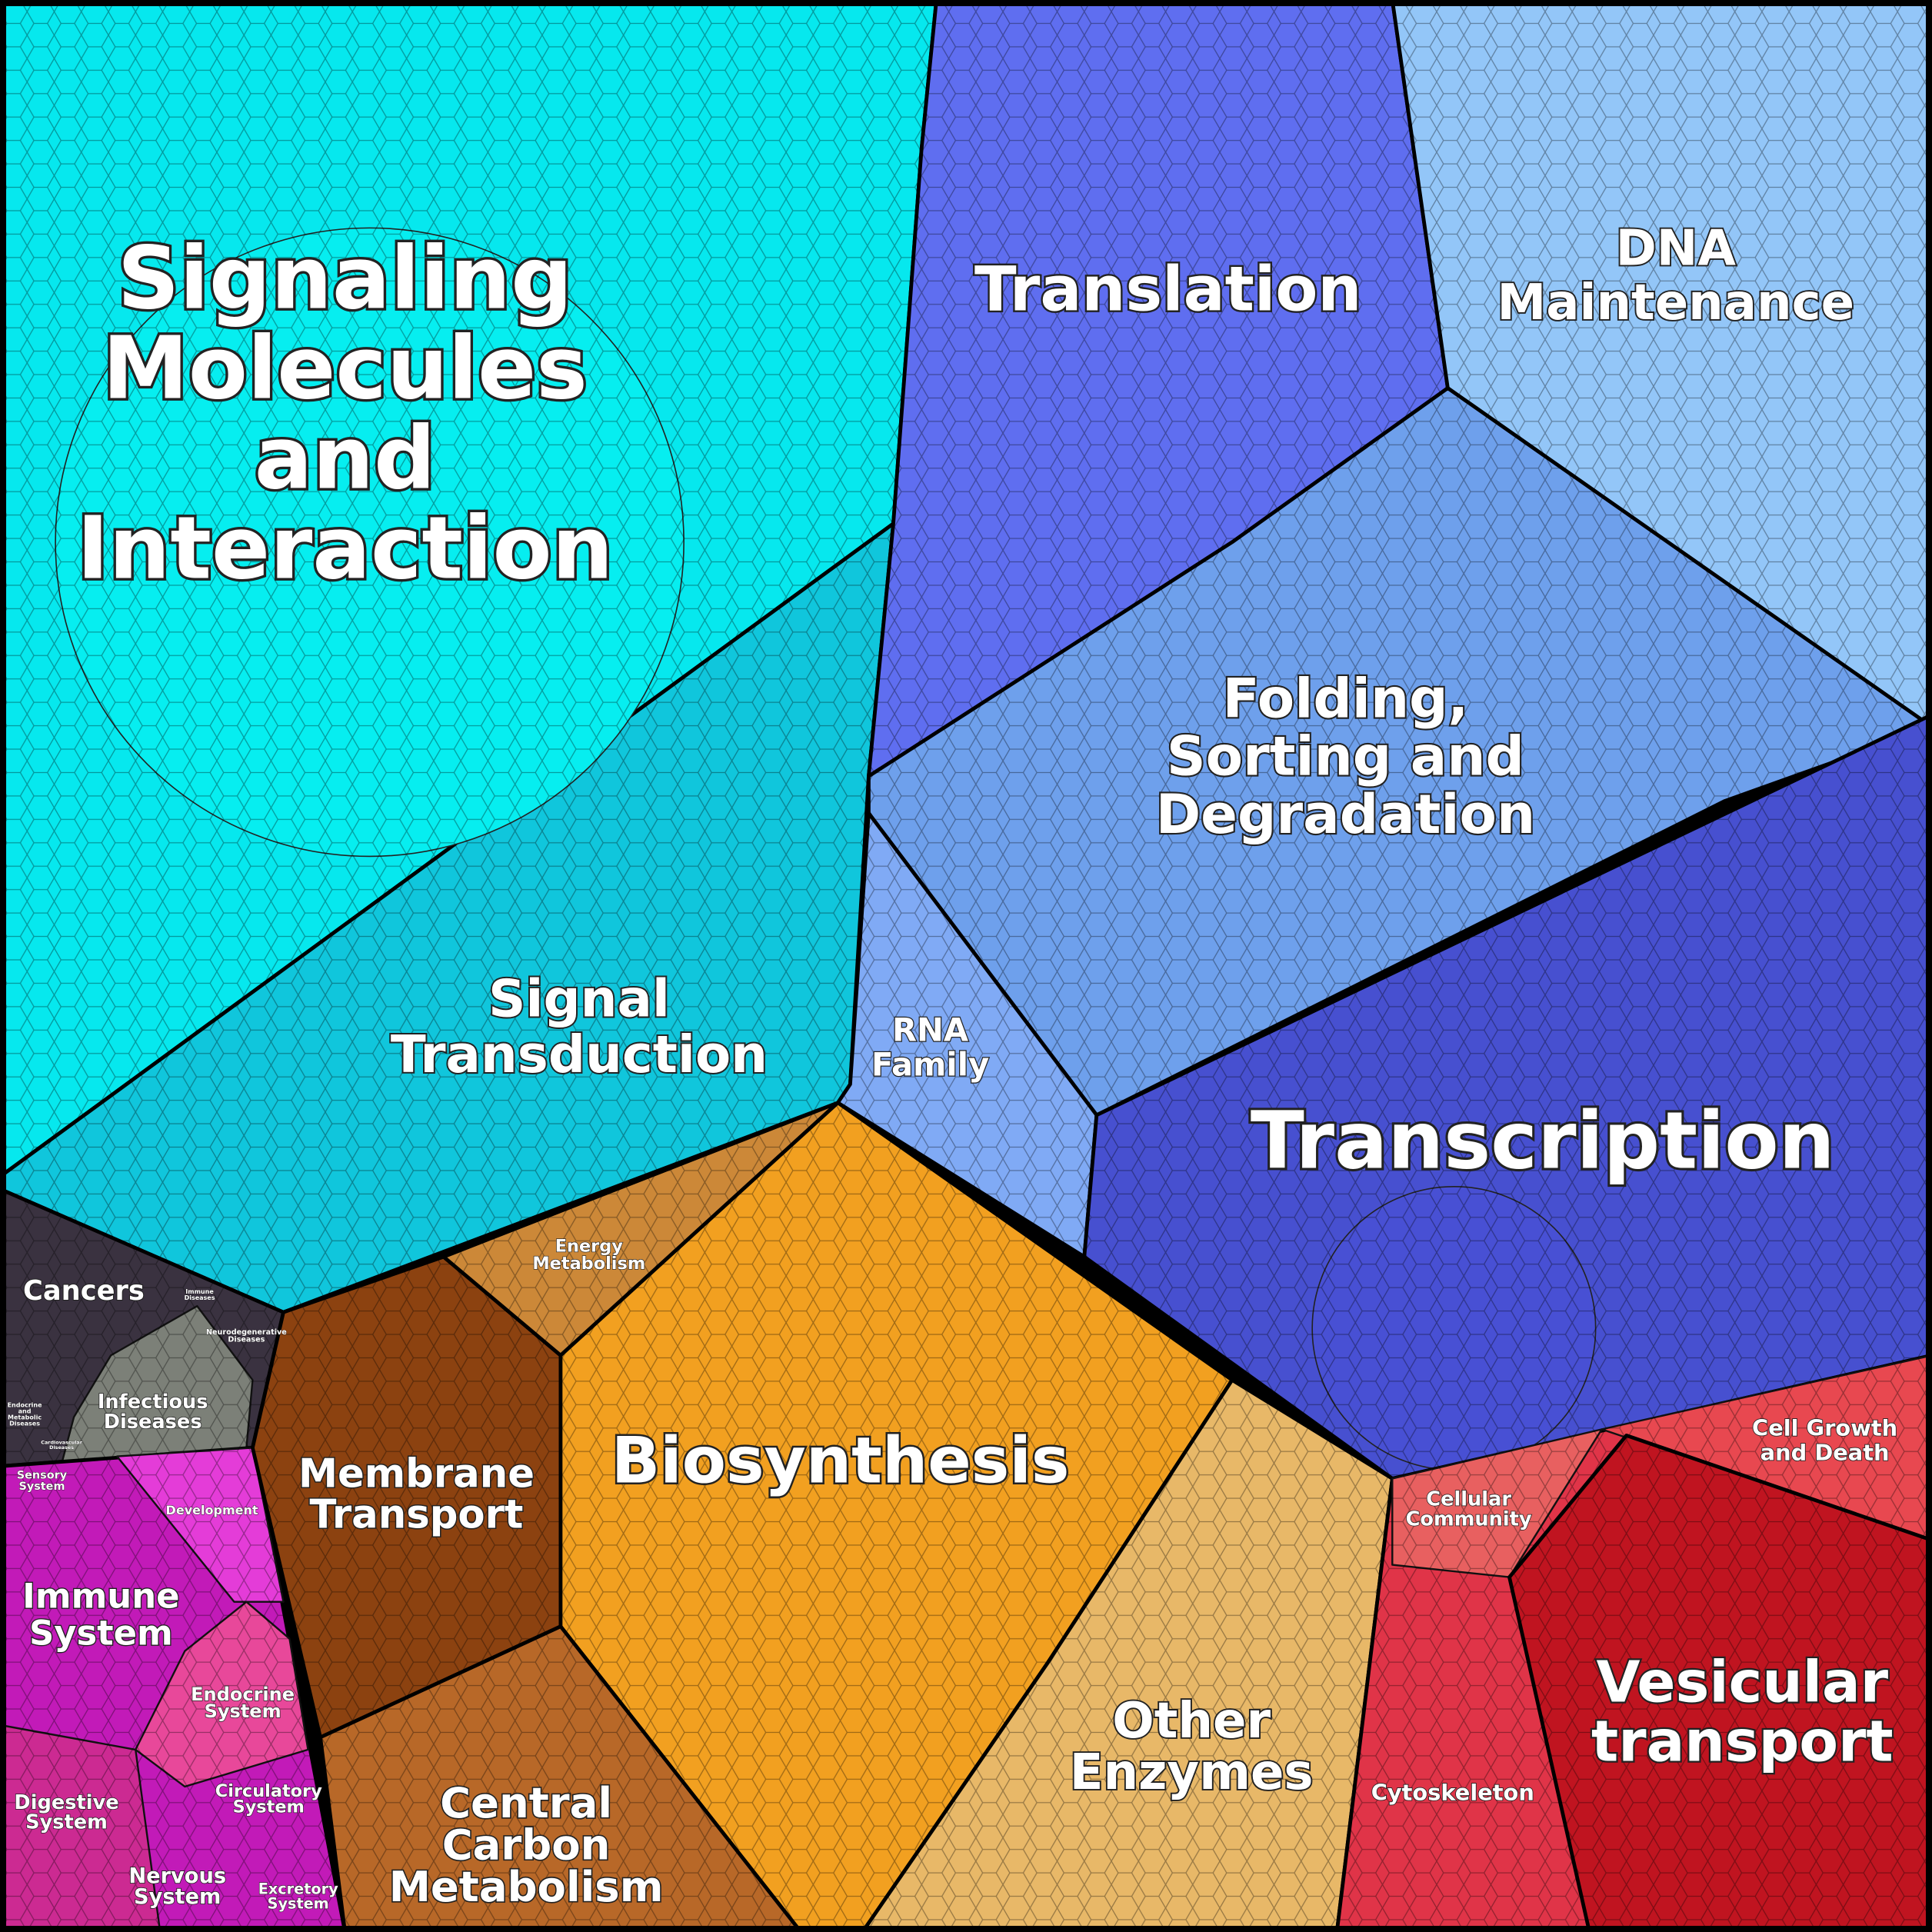 The image size is (1932, 1932). I want to click on label-line: Development, so click(212, 1510).